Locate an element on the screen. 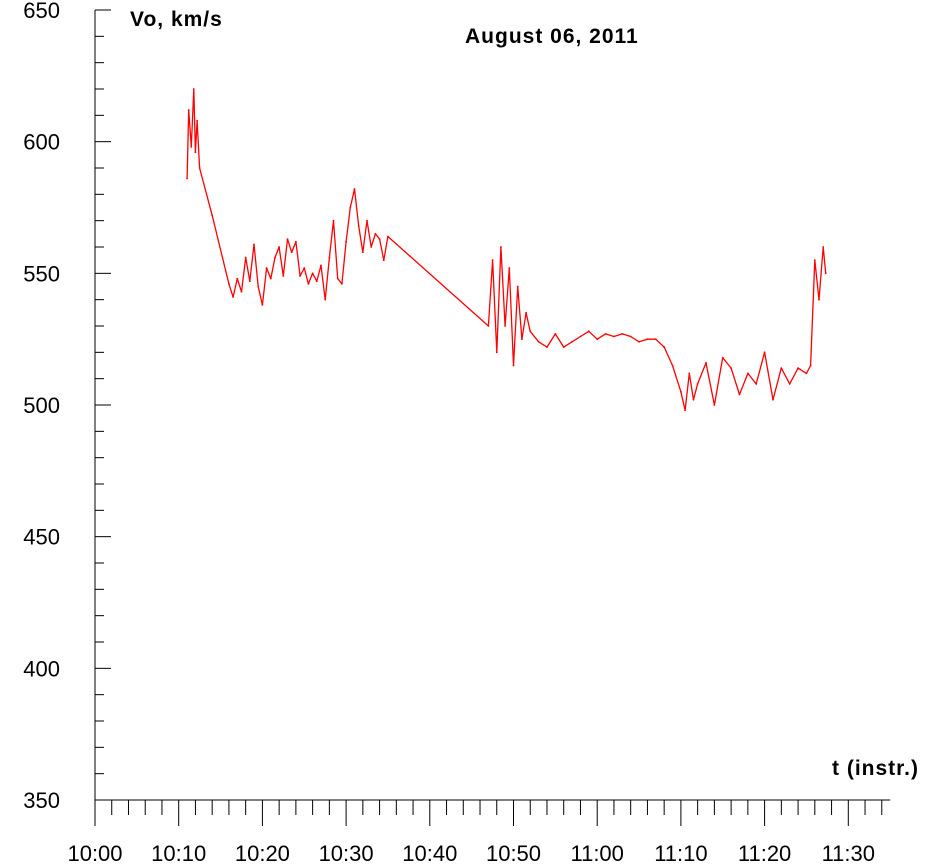 Image resolution: width=951 pixels, height=864 pixels. y-axis-label: Vo, km/s is located at coordinates (176, 19).